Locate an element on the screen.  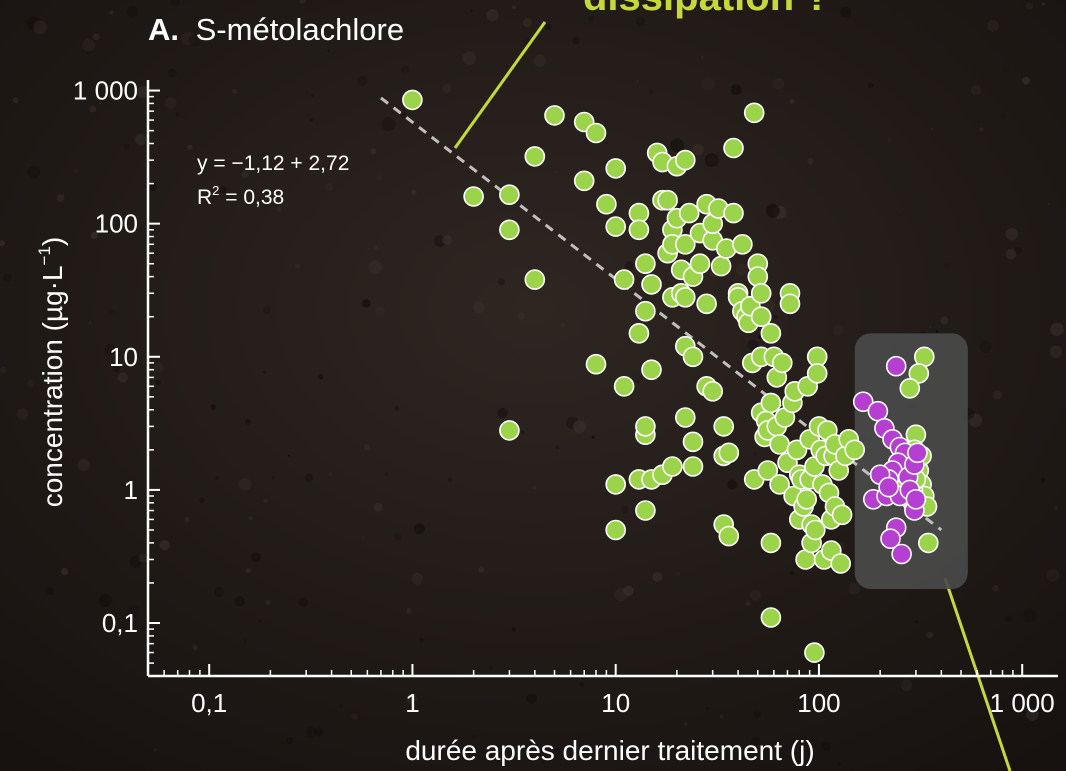
y-tick-label: 0,1 is located at coordinates (120, 623).